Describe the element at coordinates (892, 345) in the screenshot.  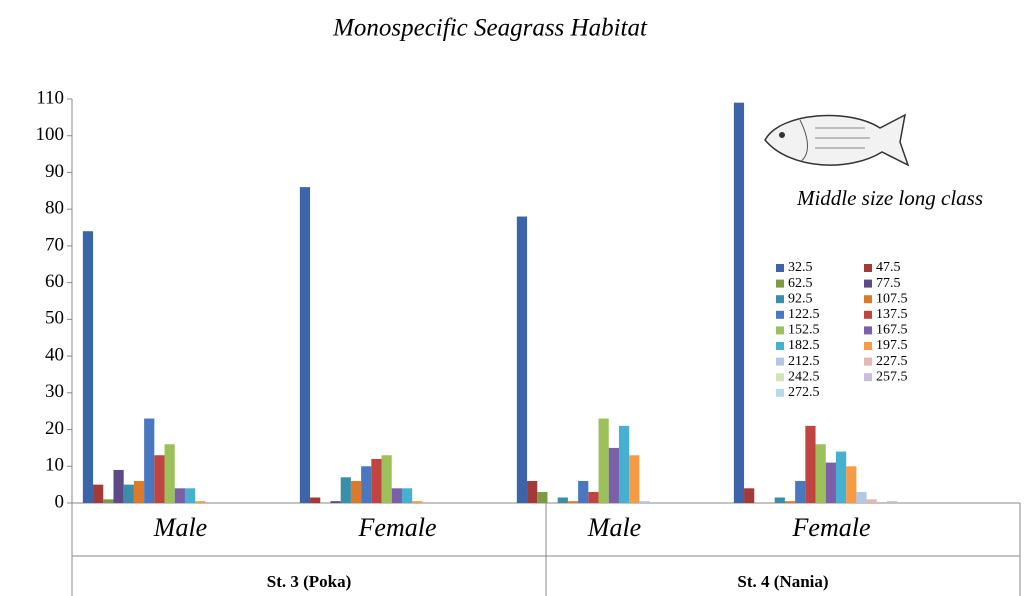
I see `legend-label: 197.5` at that location.